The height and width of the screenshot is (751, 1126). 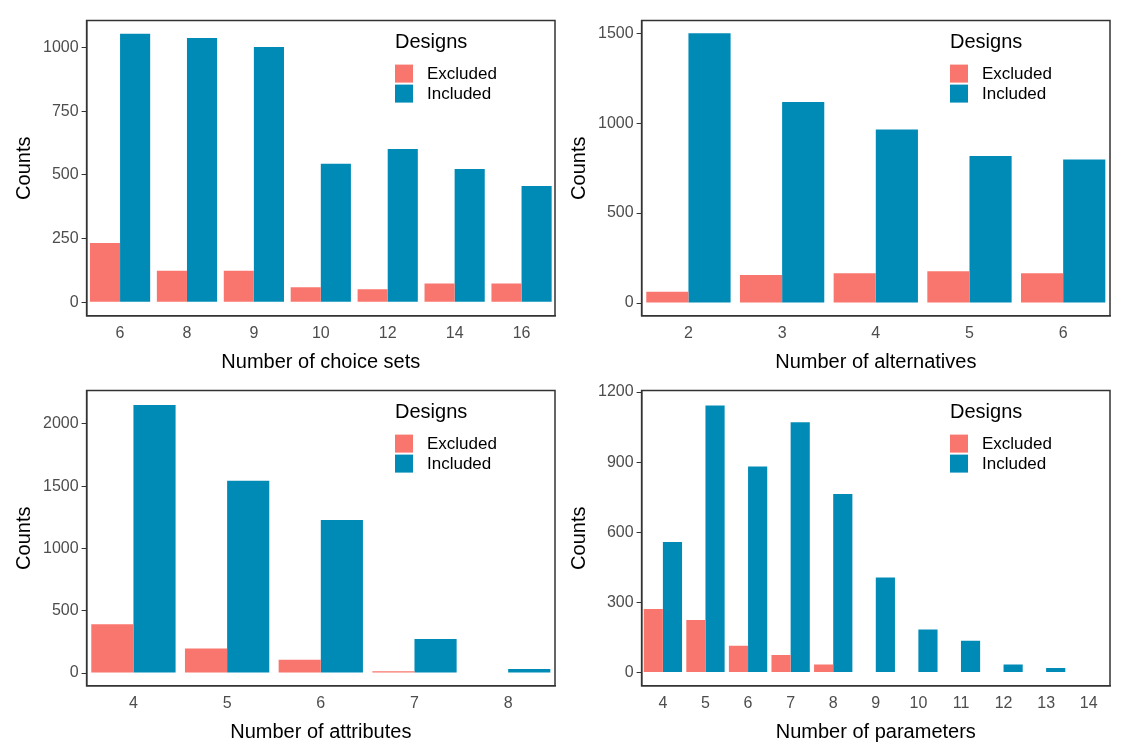 What do you see at coordinates (876, 360) in the screenshot?
I see `x-axis-title: Number of alternatives` at bounding box center [876, 360].